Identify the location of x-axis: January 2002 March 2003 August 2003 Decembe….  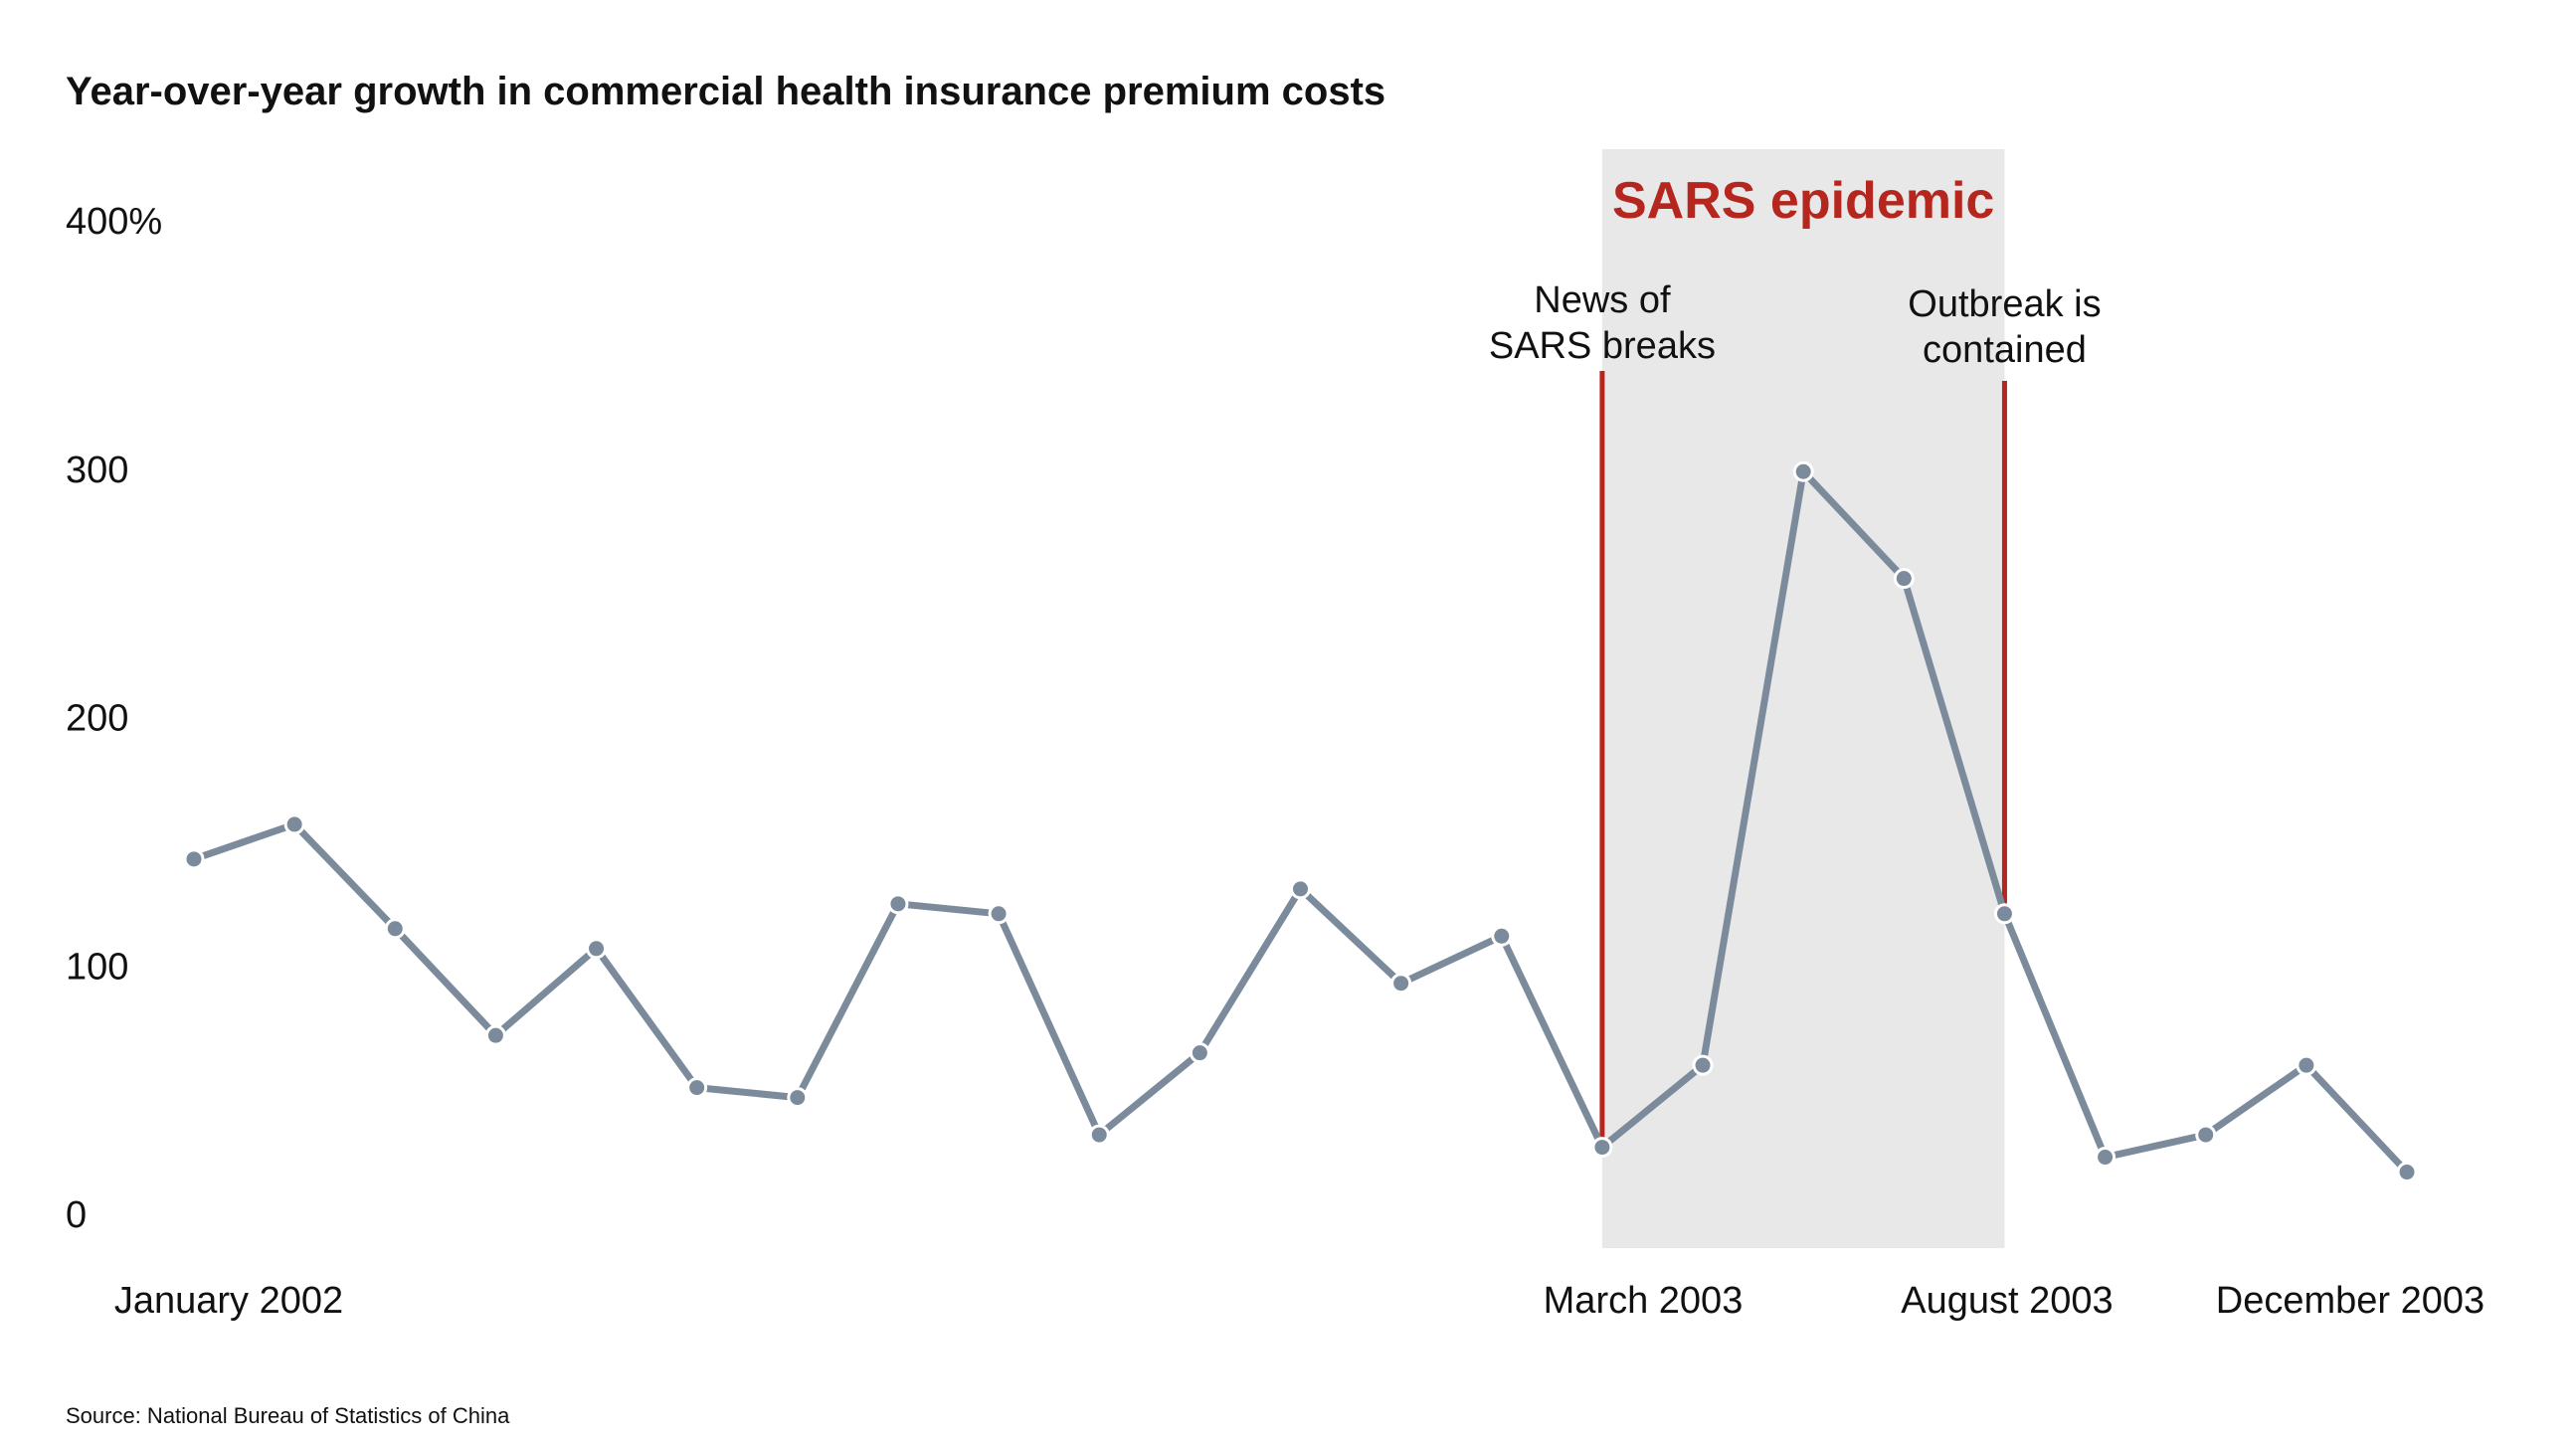
(1299, 1301).